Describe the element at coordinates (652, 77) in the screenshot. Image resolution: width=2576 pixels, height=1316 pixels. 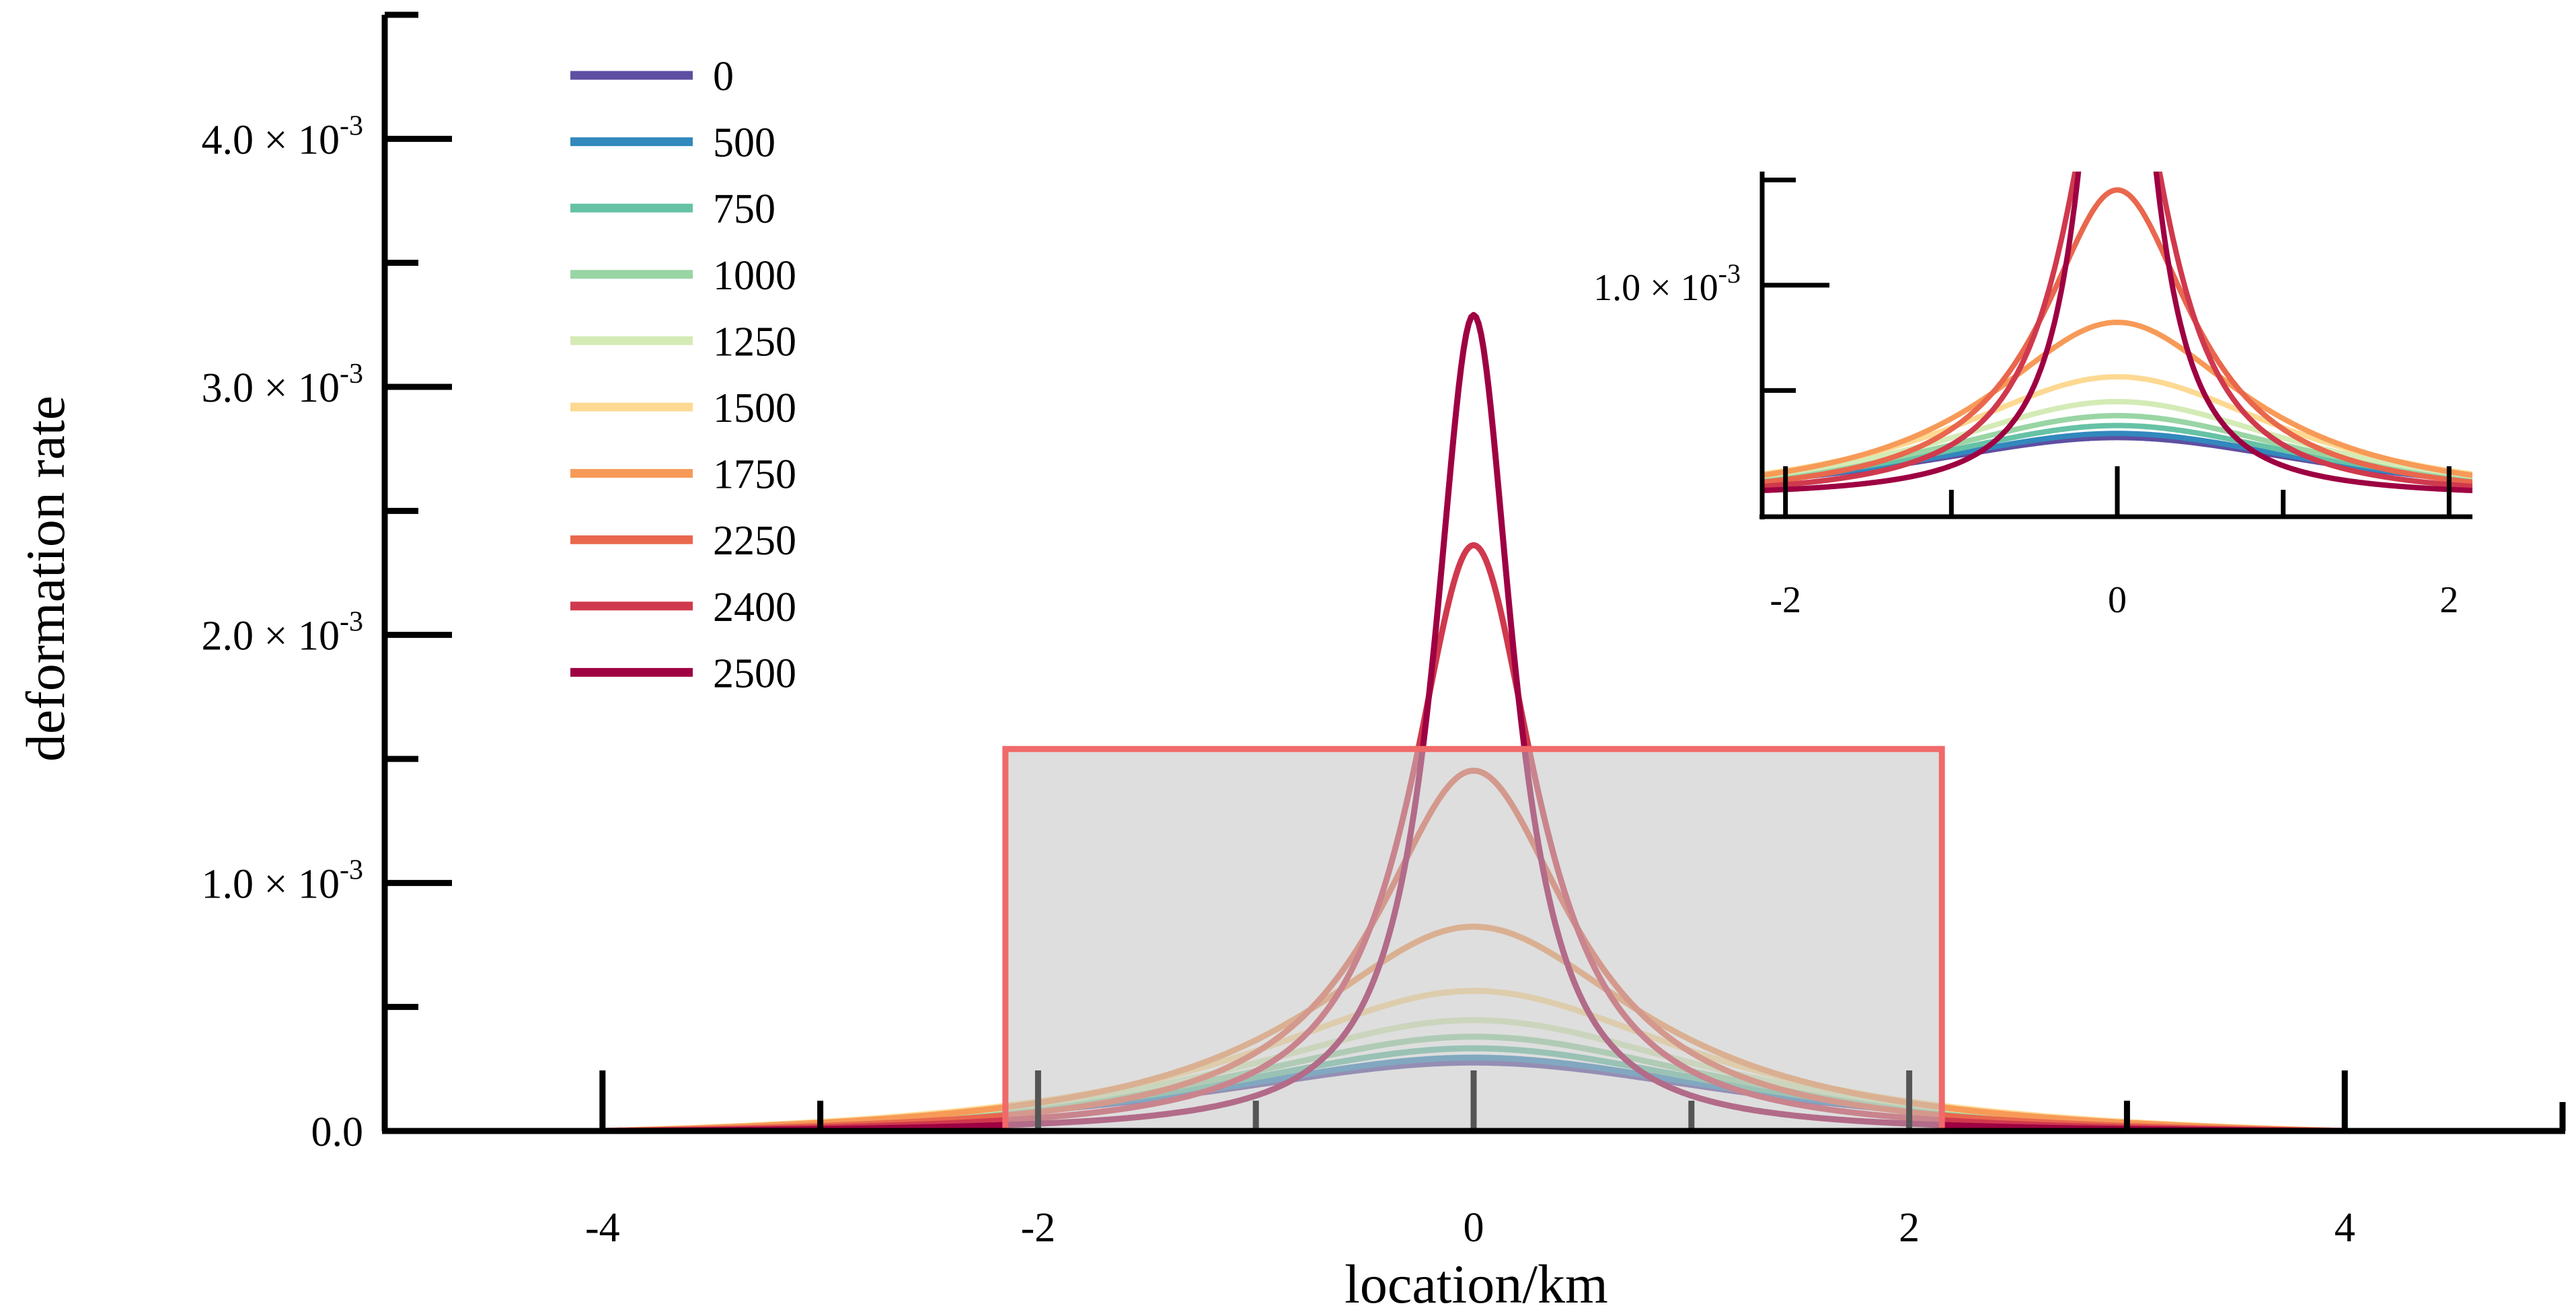
I see `legend-item-0: 0` at that location.